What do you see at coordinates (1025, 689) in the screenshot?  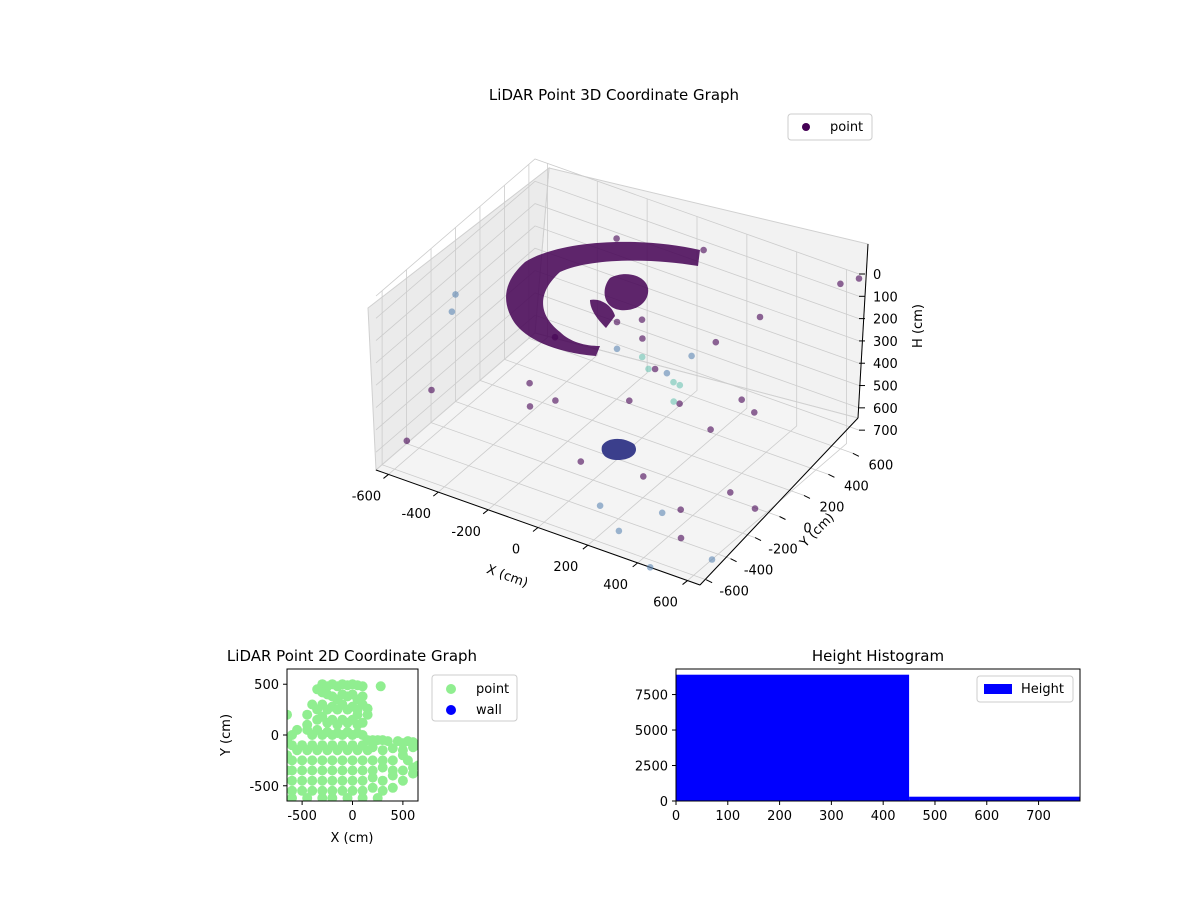 I see `legend-histogram: Height` at bounding box center [1025, 689].